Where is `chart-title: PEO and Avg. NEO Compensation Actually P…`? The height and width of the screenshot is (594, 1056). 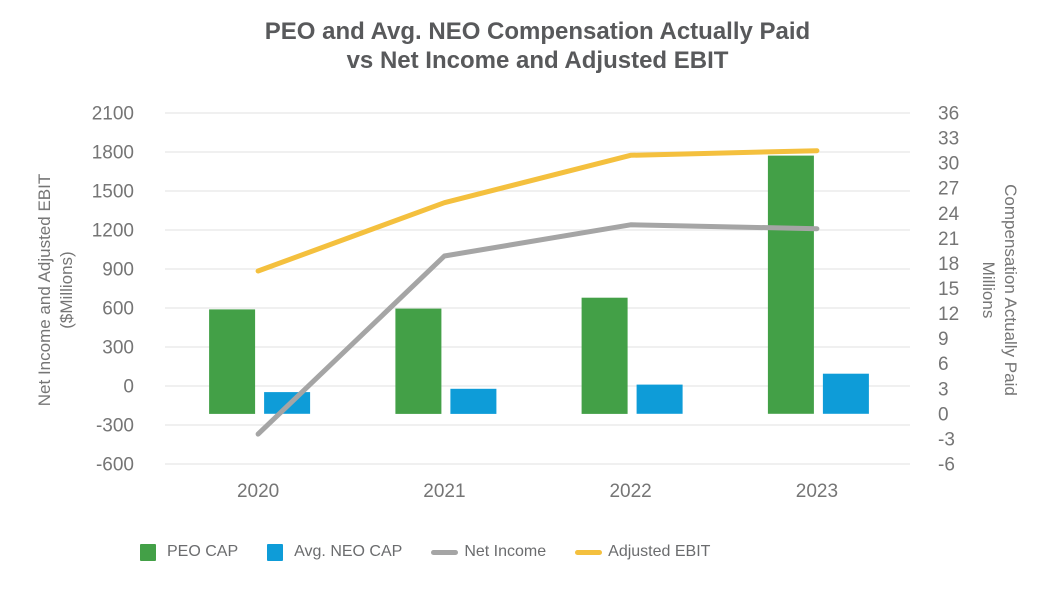
chart-title: PEO and Avg. NEO Compensation Actually P… is located at coordinates (537, 46).